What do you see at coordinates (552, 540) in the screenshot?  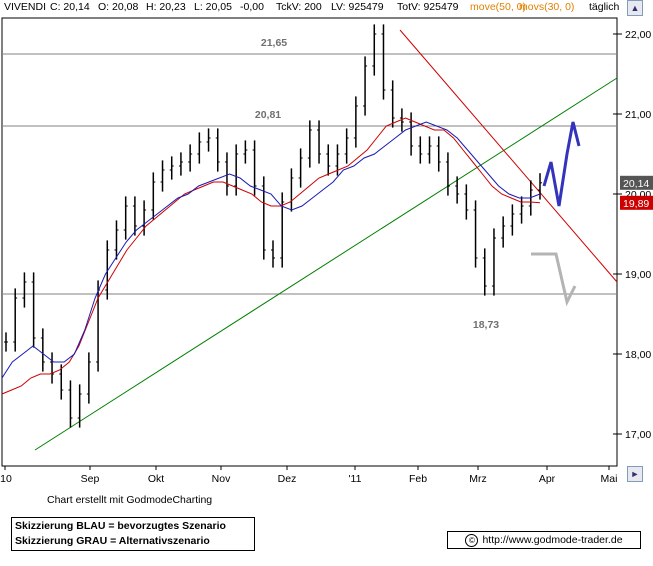 I see `website-url: http://www.godmode-trader.de` at bounding box center [552, 540].